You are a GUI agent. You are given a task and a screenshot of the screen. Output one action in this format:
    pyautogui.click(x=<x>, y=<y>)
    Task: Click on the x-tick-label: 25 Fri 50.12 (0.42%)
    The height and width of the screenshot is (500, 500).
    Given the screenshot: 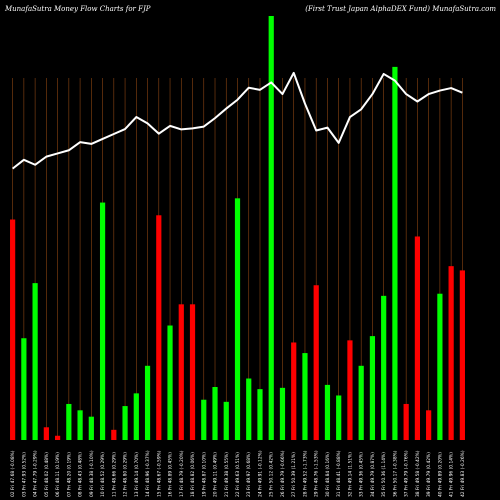 What is the action you would take?
    pyautogui.click(x=272, y=474)
    